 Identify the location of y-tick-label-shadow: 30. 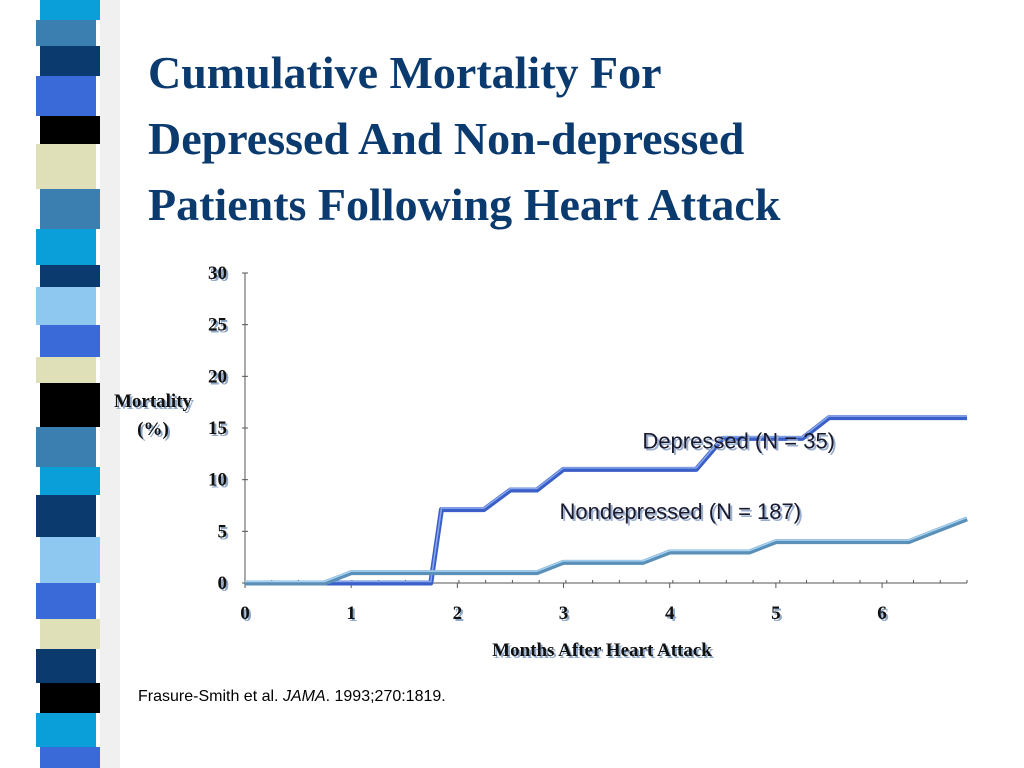
(219, 275).